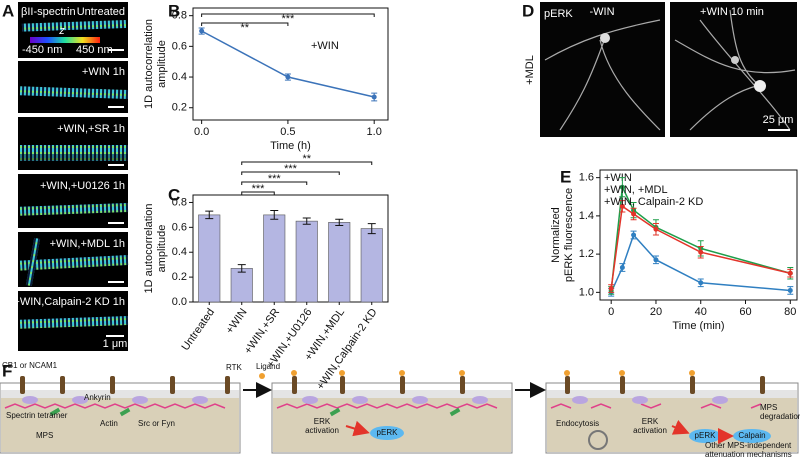  What do you see at coordinates (577, 423) in the screenshot?
I see `endocytosis-label: Endocytosis` at bounding box center [577, 423].